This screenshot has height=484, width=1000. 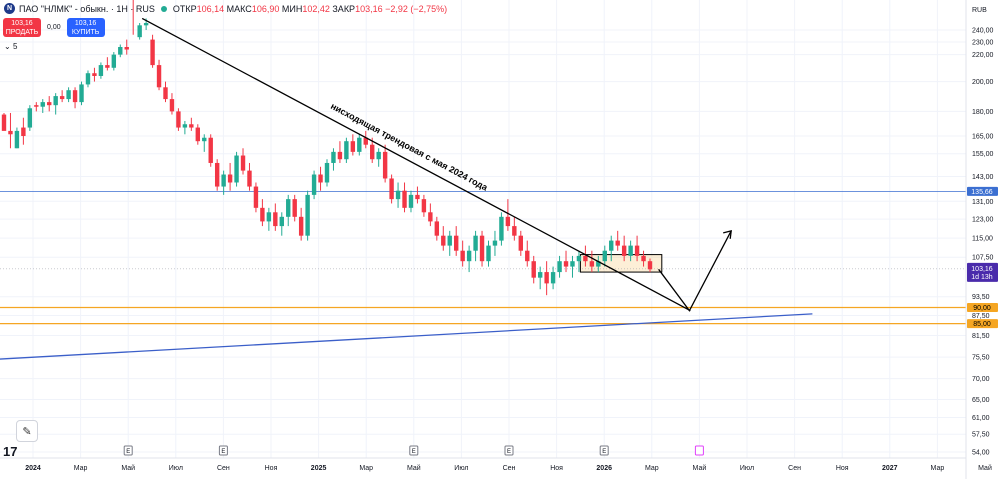 I want to click on chevron-down-icon: ⌄, so click(x=7, y=46).